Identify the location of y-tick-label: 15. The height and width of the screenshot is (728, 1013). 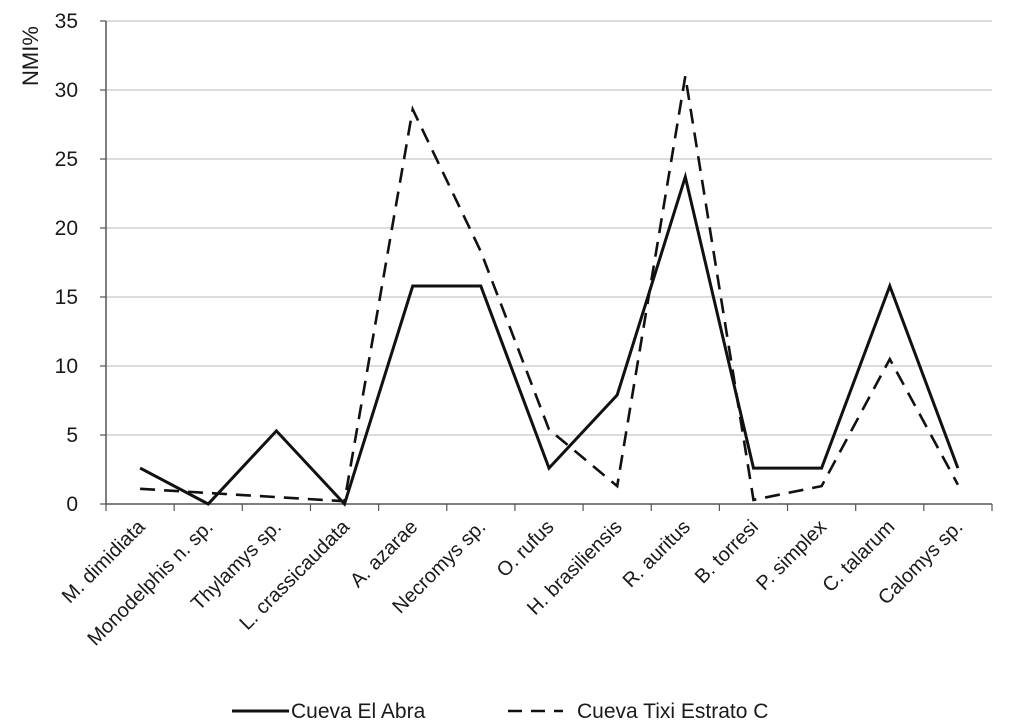
(66, 297).